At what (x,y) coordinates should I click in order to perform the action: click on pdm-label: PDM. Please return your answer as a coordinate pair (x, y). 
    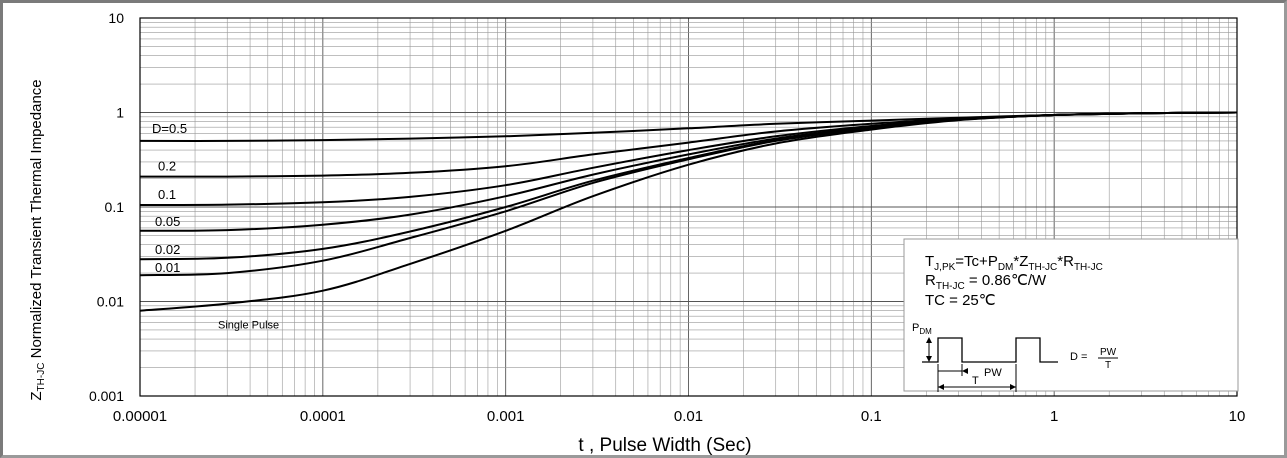
    Looking at the image, I should click on (922, 329).